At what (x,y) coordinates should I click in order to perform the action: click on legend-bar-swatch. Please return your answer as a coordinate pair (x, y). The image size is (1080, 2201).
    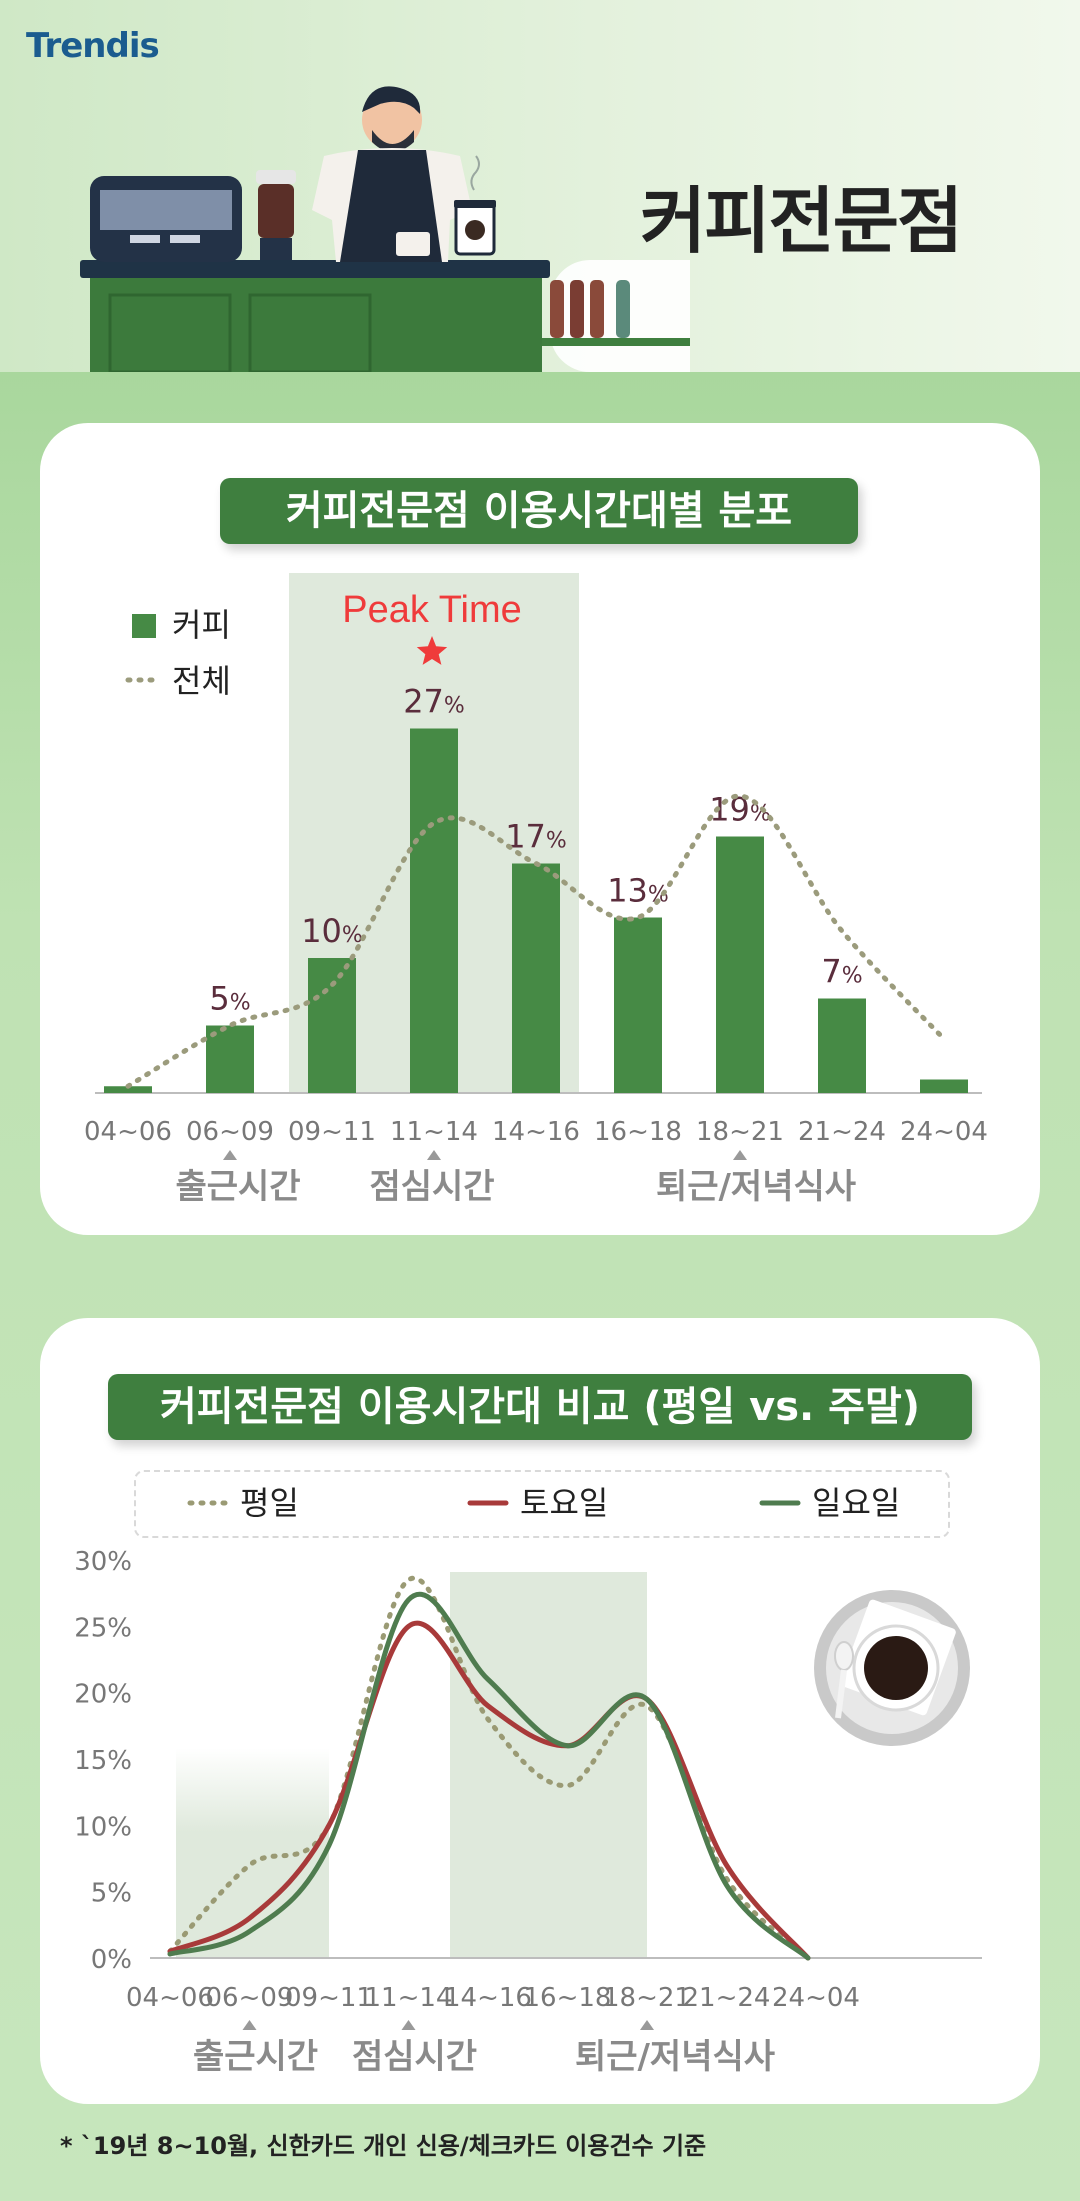
    Looking at the image, I should click on (144, 626).